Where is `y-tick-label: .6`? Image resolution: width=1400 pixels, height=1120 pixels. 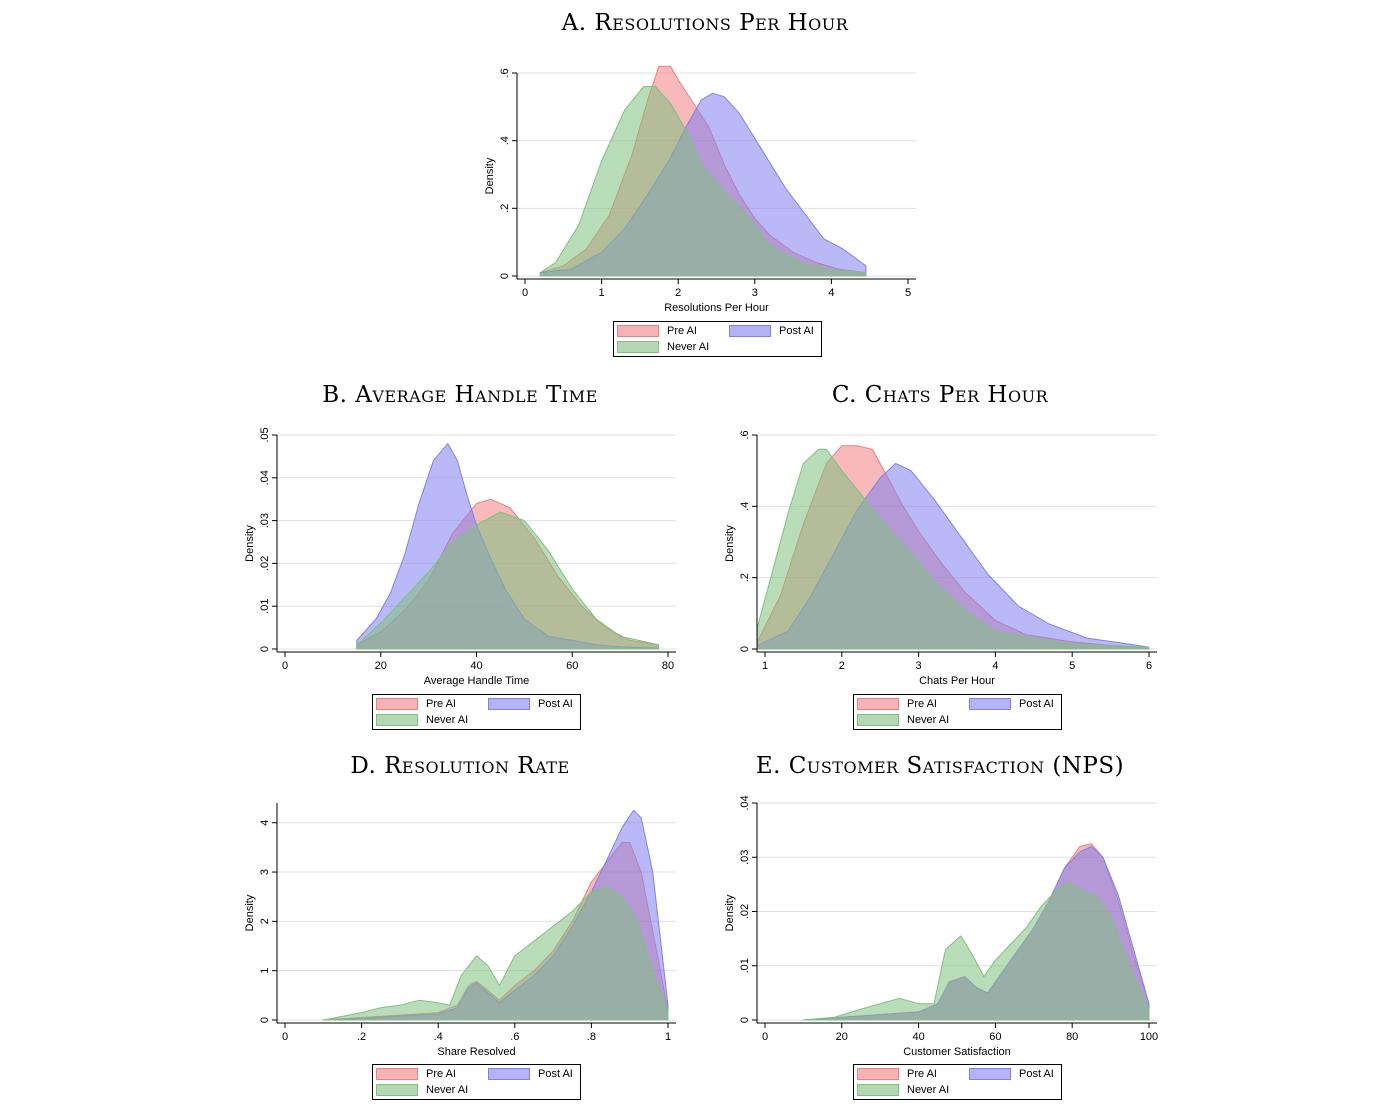
y-tick-label: .6 is located at coordinates (505, 72).